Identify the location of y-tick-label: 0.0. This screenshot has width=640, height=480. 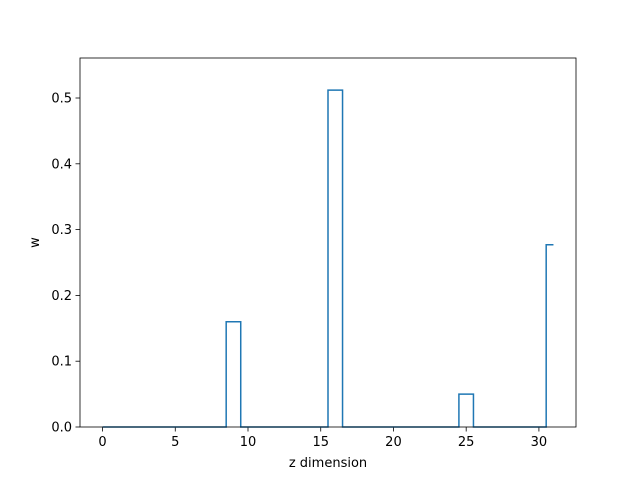
(61, 428).